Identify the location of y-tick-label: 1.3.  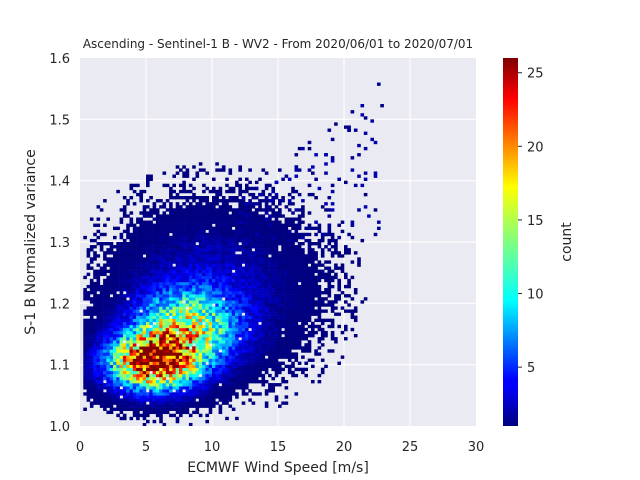
(59, 243).